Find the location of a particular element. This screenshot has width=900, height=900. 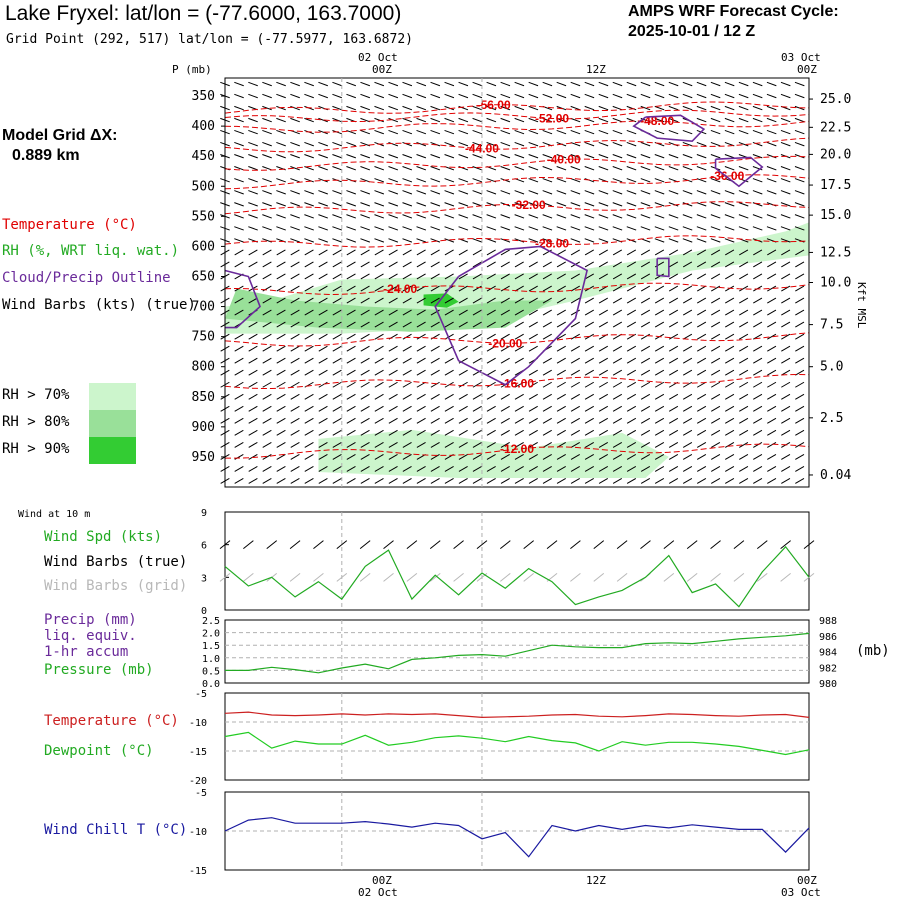

pressure-tick-label: 500 is located at coordinates (203, 186).